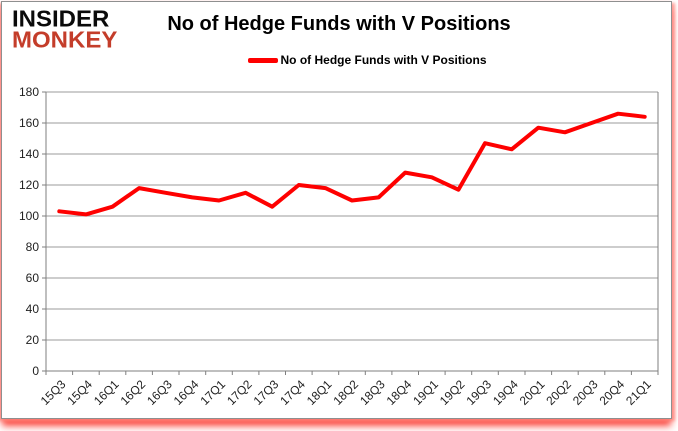 Image resolution: width=678 pixels, height=431 pixels. What do you see at coordinates (65, 40) in the screenshot?
I see `logo-line-monkey: MONKEY` at bounding box center [65, 40].